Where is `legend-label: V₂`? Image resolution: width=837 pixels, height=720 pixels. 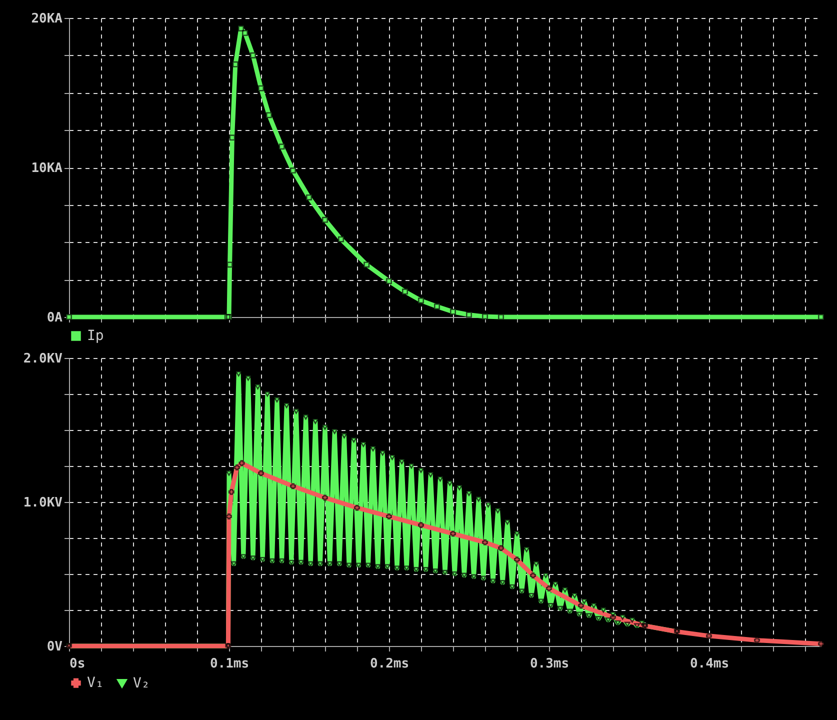 legend-label: V₂ is located at coordinates (141, 683).